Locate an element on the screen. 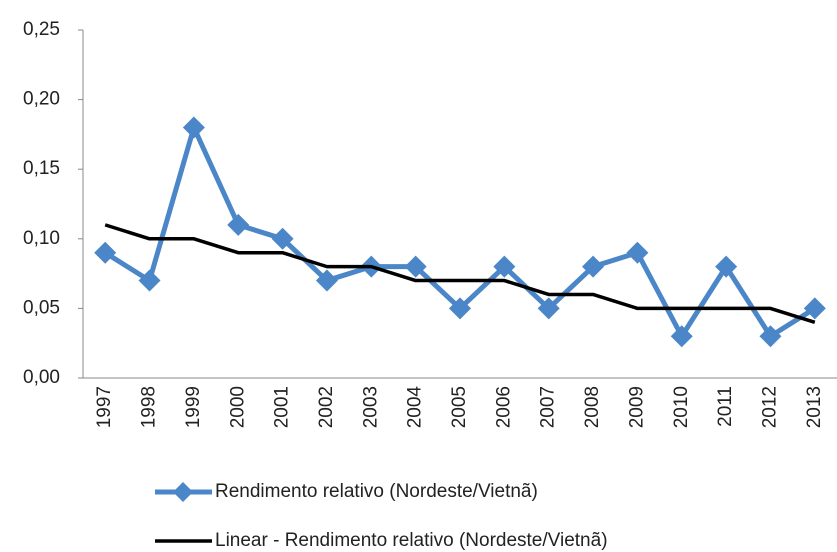 The width and height of the screenshot is (837, 552). y-tick-label: 0,15 is located at coordinates (41, 168).